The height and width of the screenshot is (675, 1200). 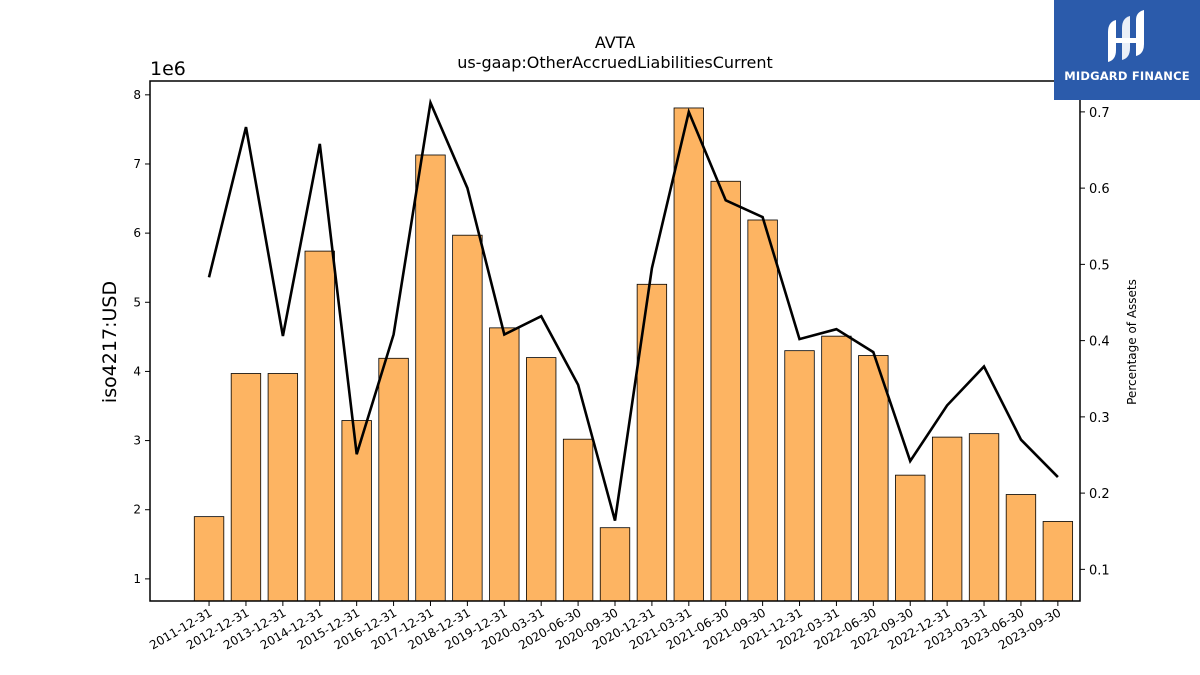 I want to click on y2-tick-label: 0.2, so click(x=1099, y=494).